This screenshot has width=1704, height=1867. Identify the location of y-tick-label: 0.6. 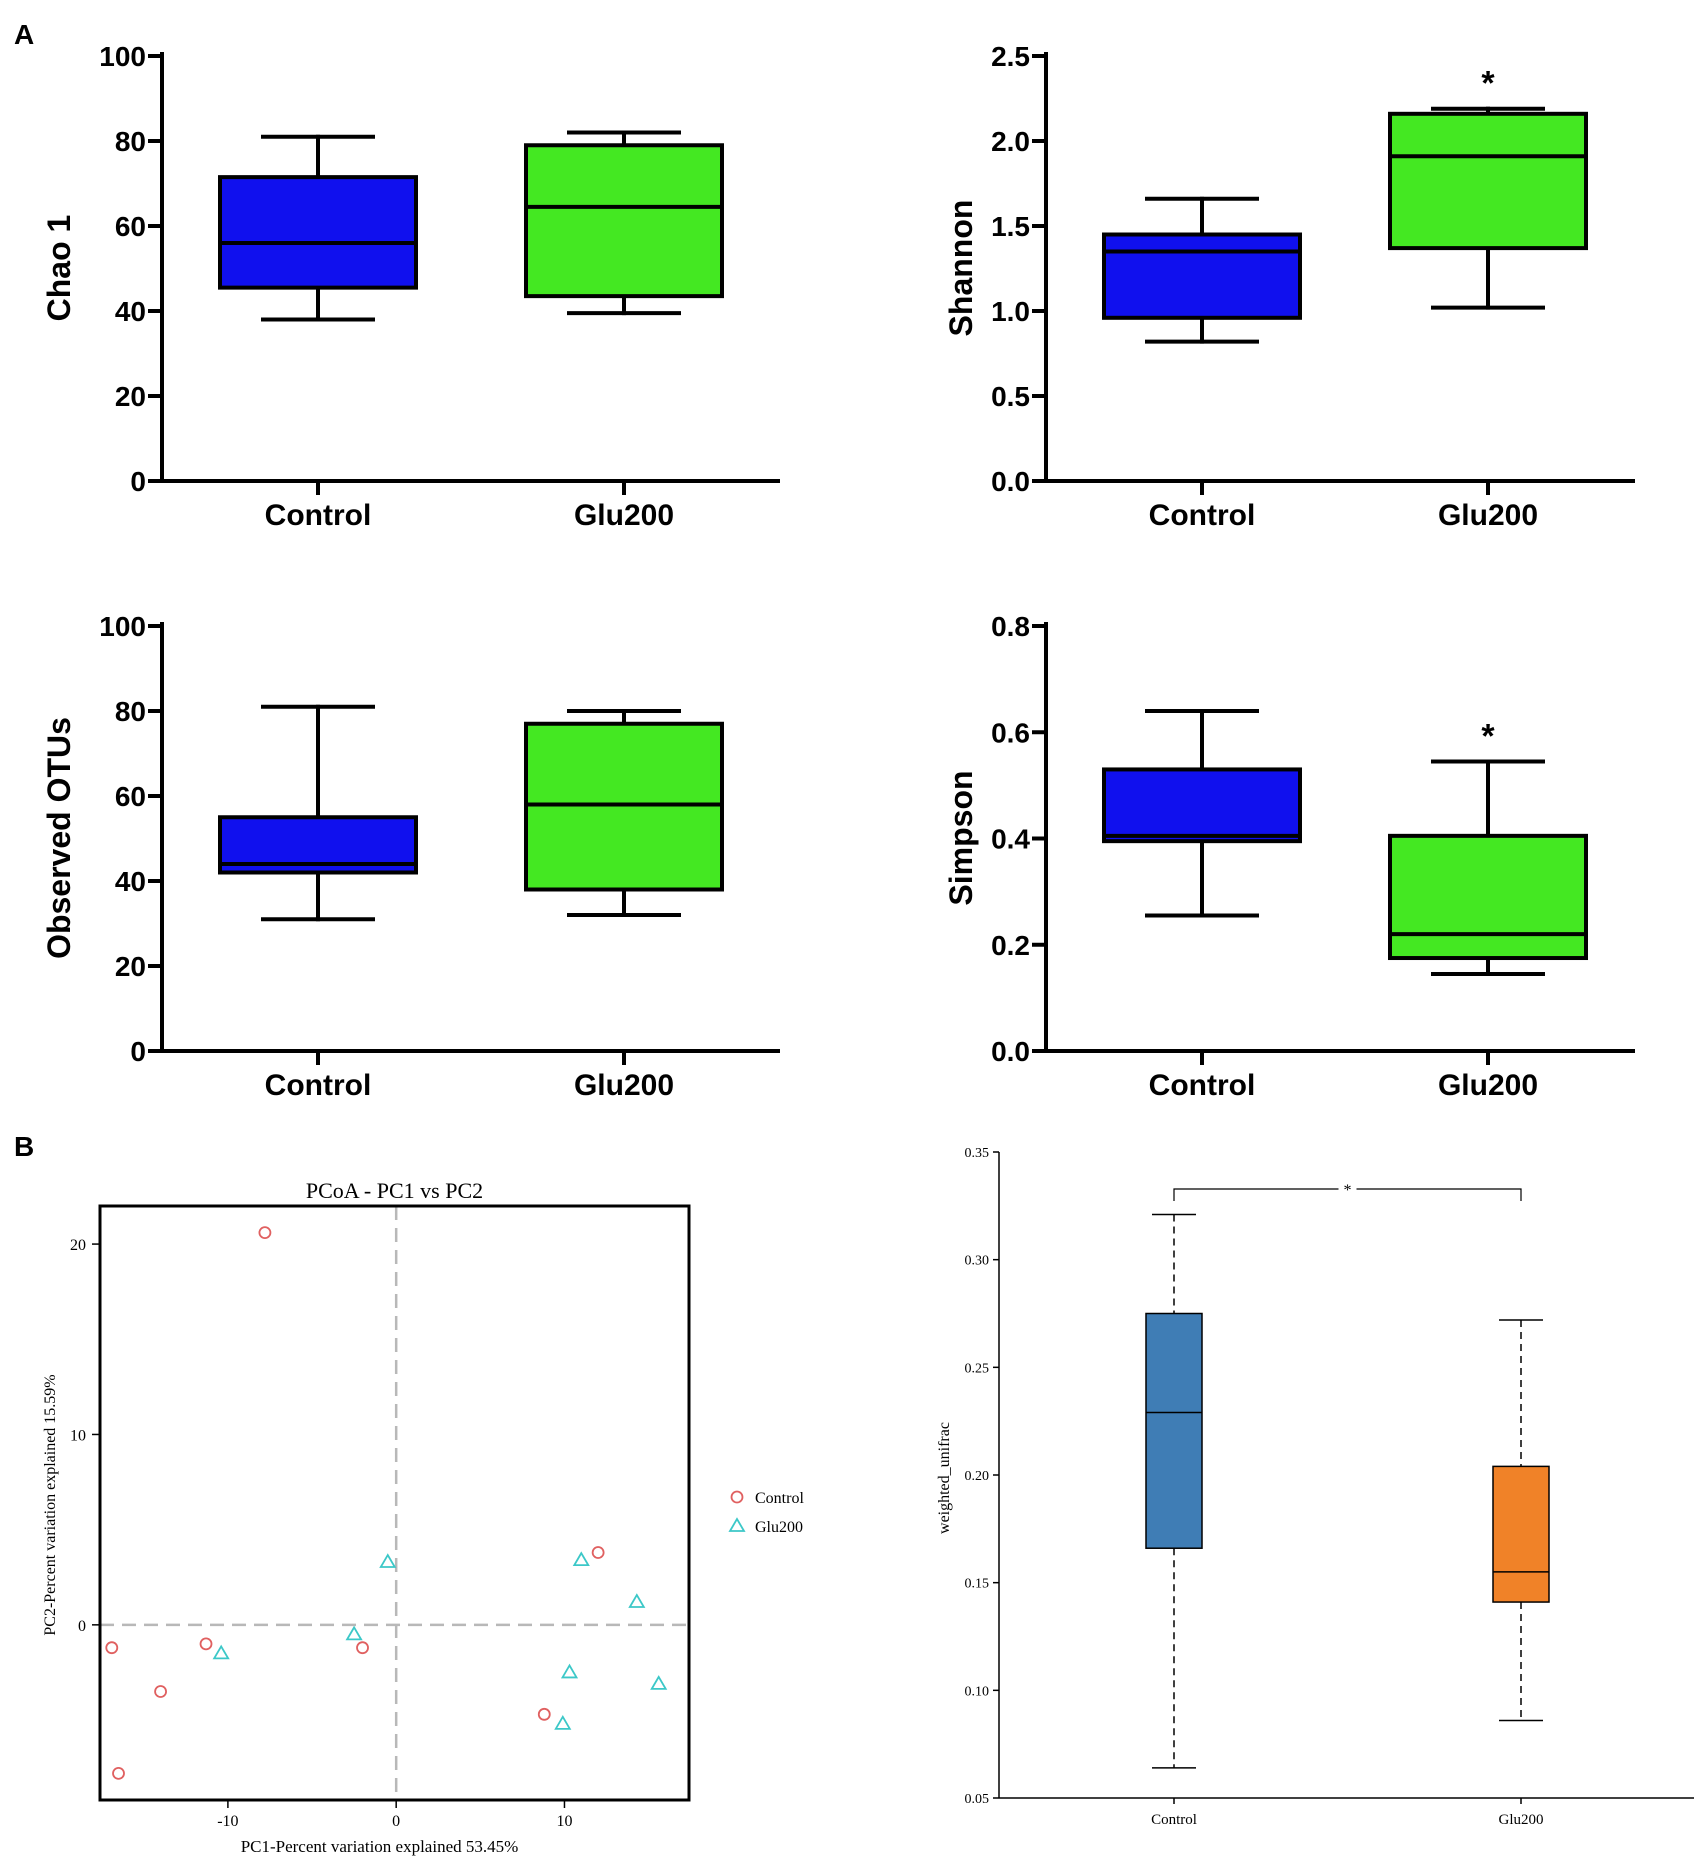
(1010, 732).